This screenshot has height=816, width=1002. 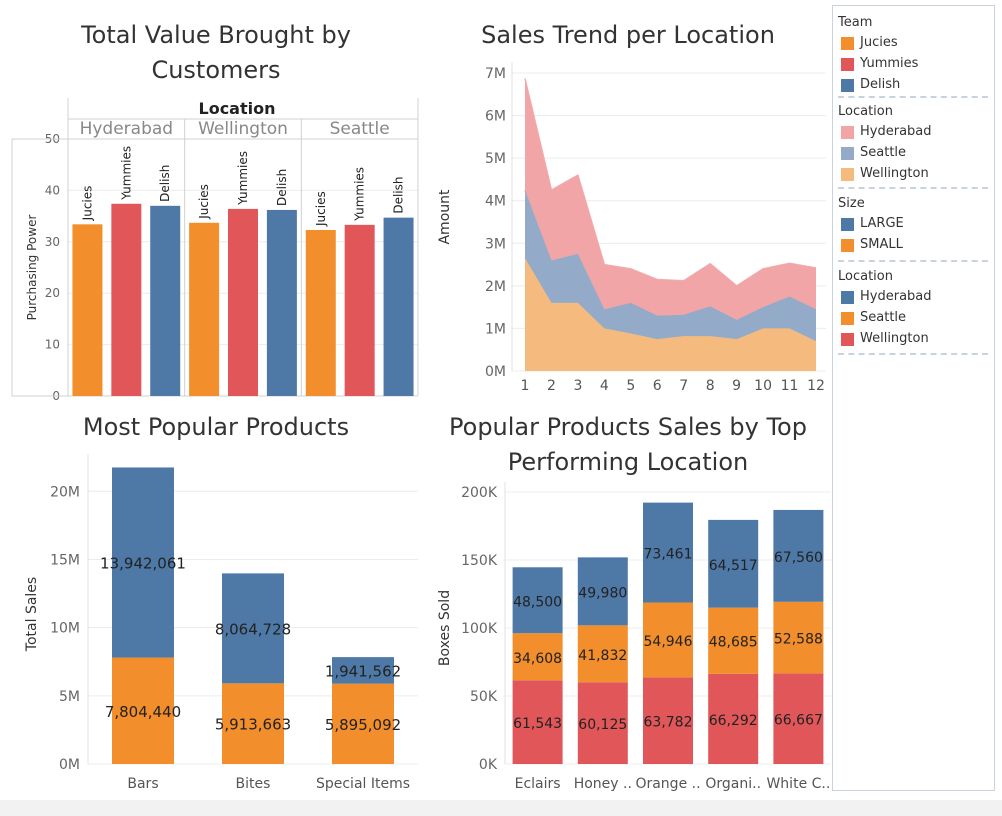 I want to click on y-tick-label: 3M, so click(x=495, y=244).